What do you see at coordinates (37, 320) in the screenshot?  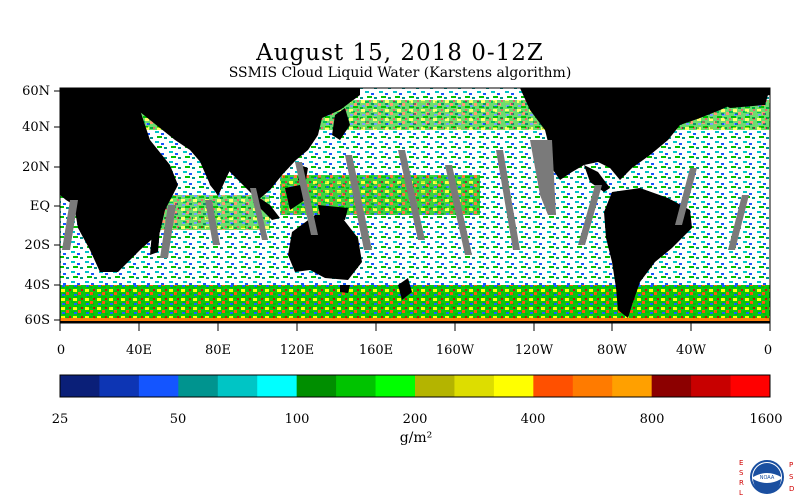 I see `lat-label: 60S` at bounding box center [37, 320].